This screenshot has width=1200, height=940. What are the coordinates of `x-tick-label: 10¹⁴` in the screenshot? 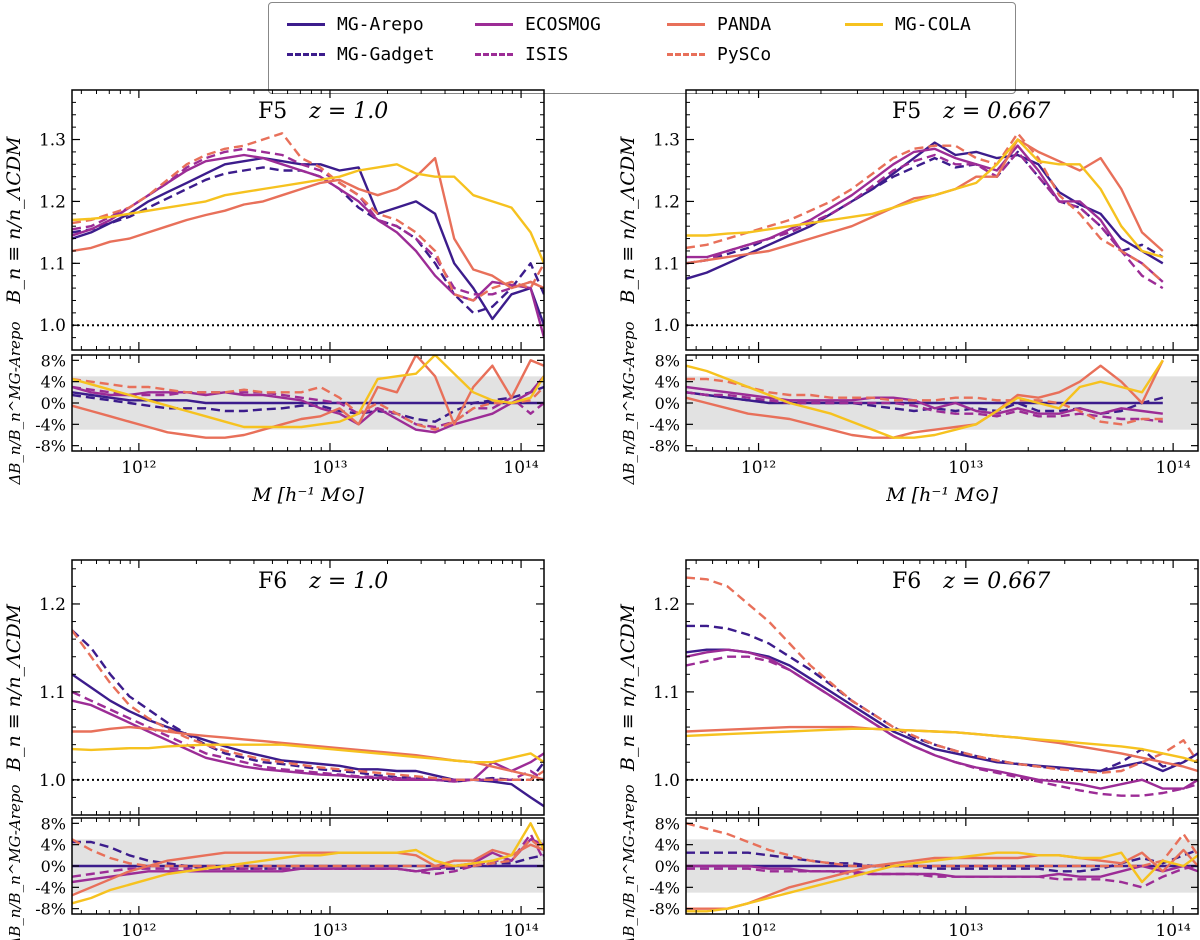 It's located at (1172, 468).